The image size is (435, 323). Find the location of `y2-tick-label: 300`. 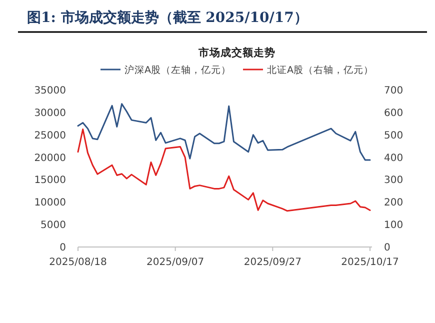

y2-tick-label: 300 is located at coordinates (394, 180).